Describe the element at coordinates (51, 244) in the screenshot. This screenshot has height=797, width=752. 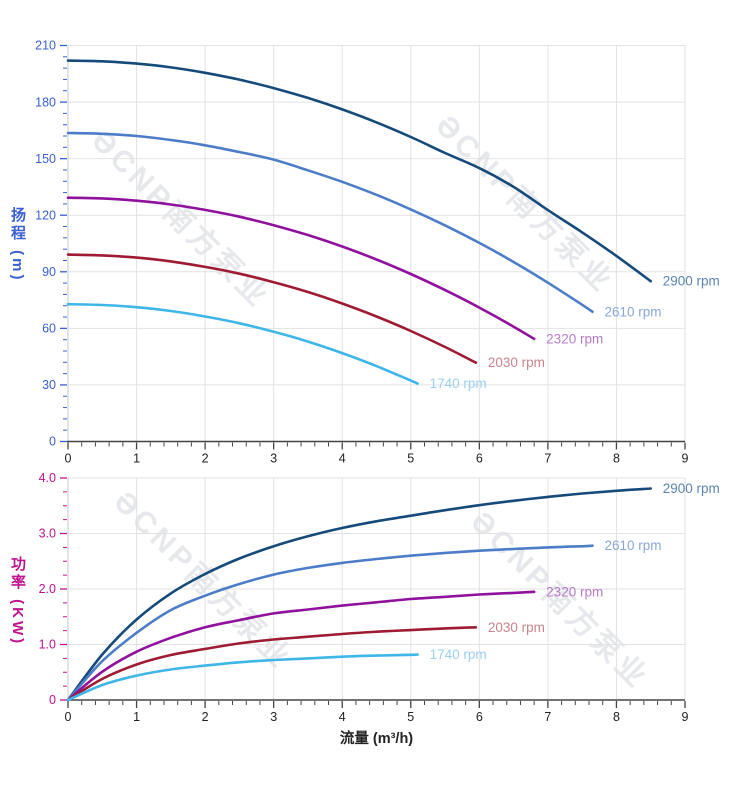
I see `y-axis-ticks: 0 30 60 90 120 150 180 210` at that location.